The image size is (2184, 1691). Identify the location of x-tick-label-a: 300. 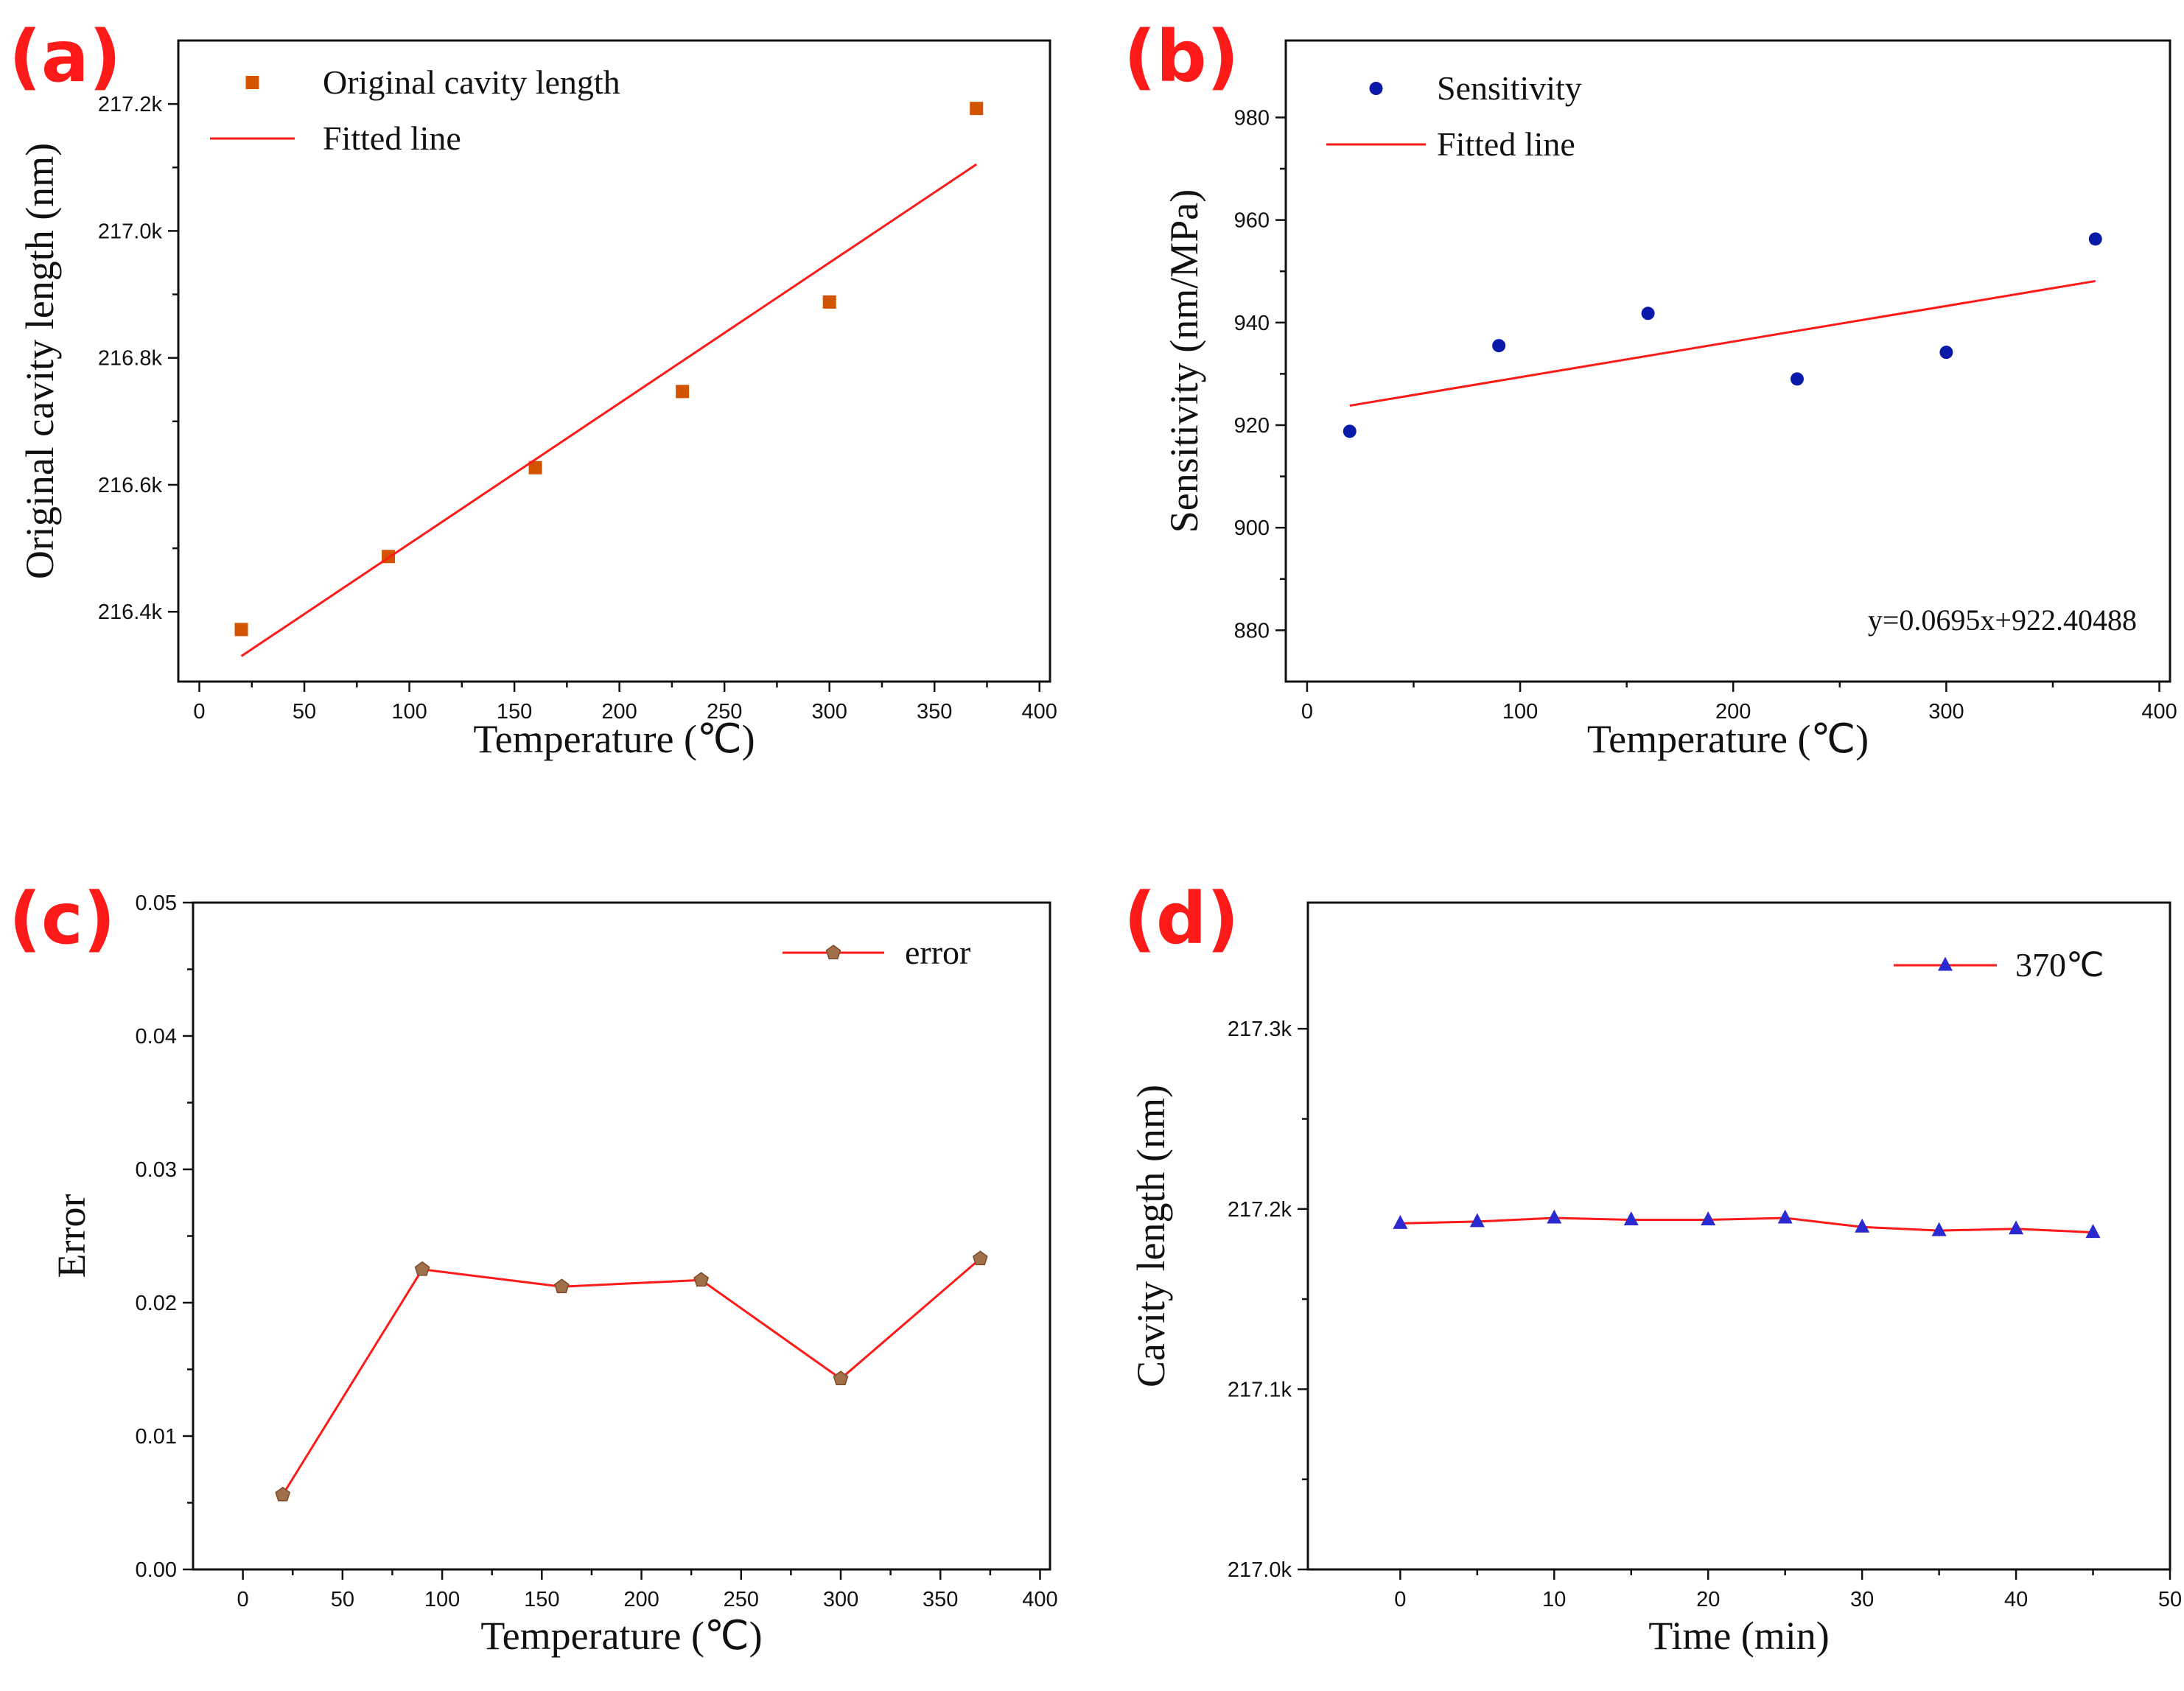
(829, 712).